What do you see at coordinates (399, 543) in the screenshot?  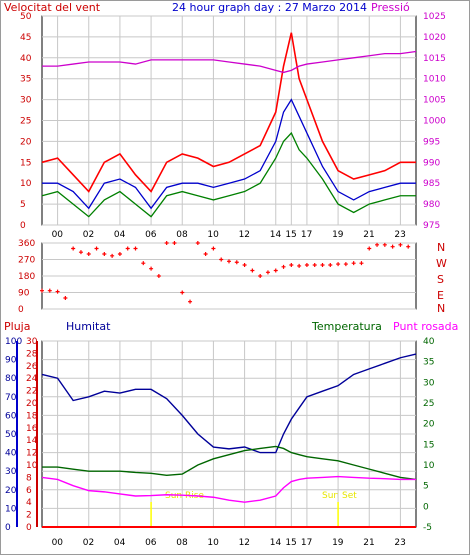 I see `humidity-x-tick: 23` at bounding box center [399, 543].